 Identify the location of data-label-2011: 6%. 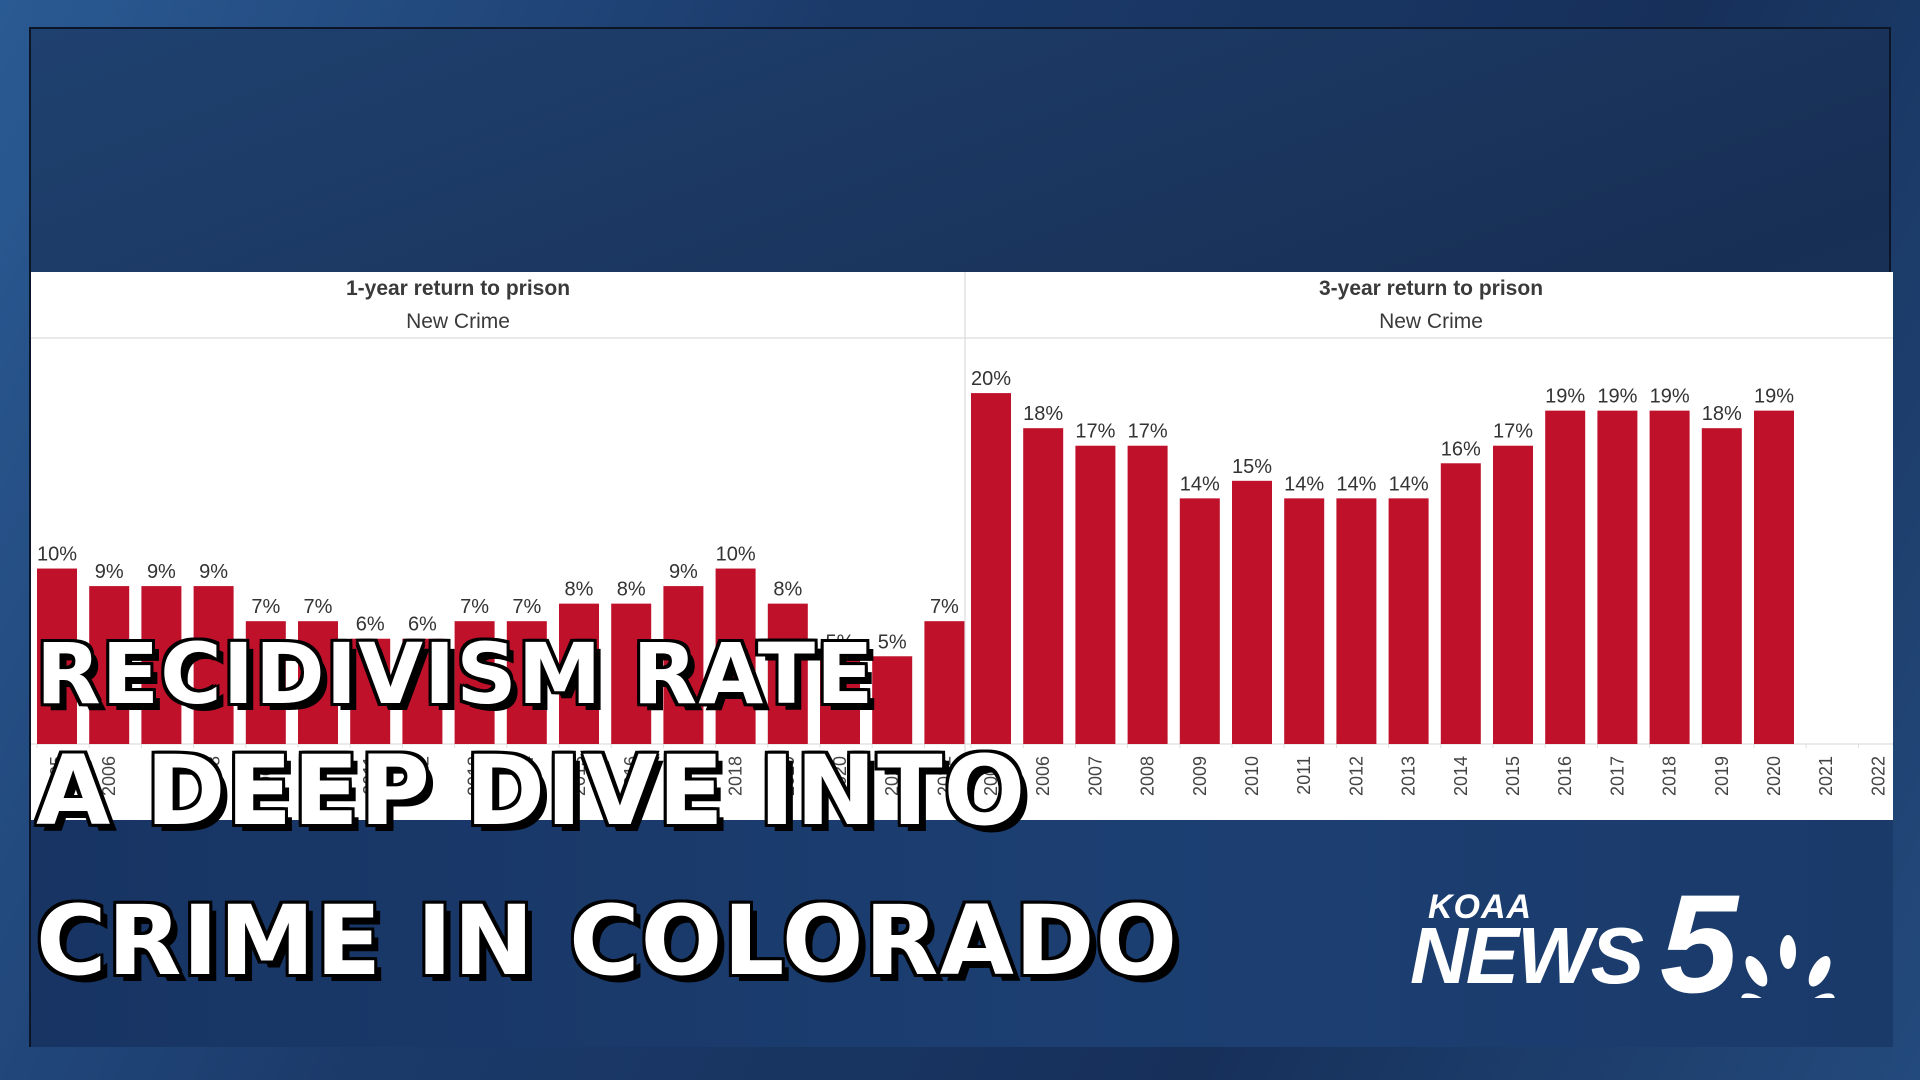
(370, 625).